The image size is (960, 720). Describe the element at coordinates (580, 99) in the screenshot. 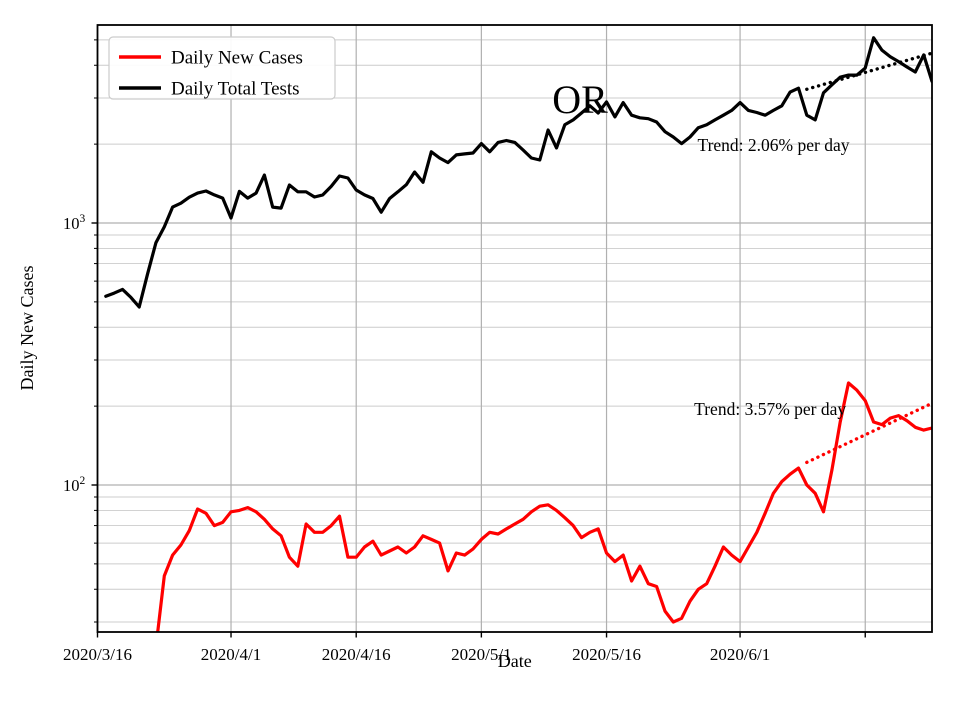

I see `chart-title: OR` at that location.